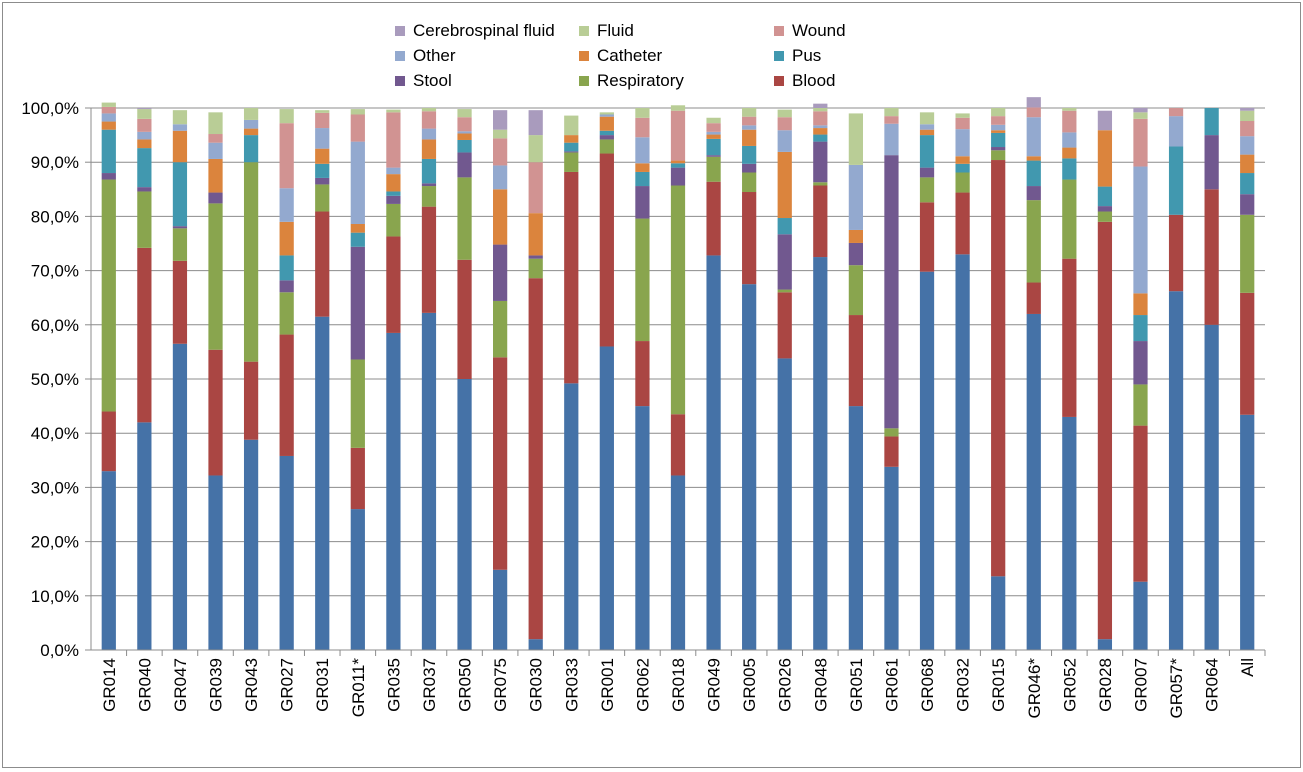 This screenshot has width=1303, height=772. Describe the element at coordinates (927, 685) in the screenshot. I see `x-tick-label: GR068` at that location.